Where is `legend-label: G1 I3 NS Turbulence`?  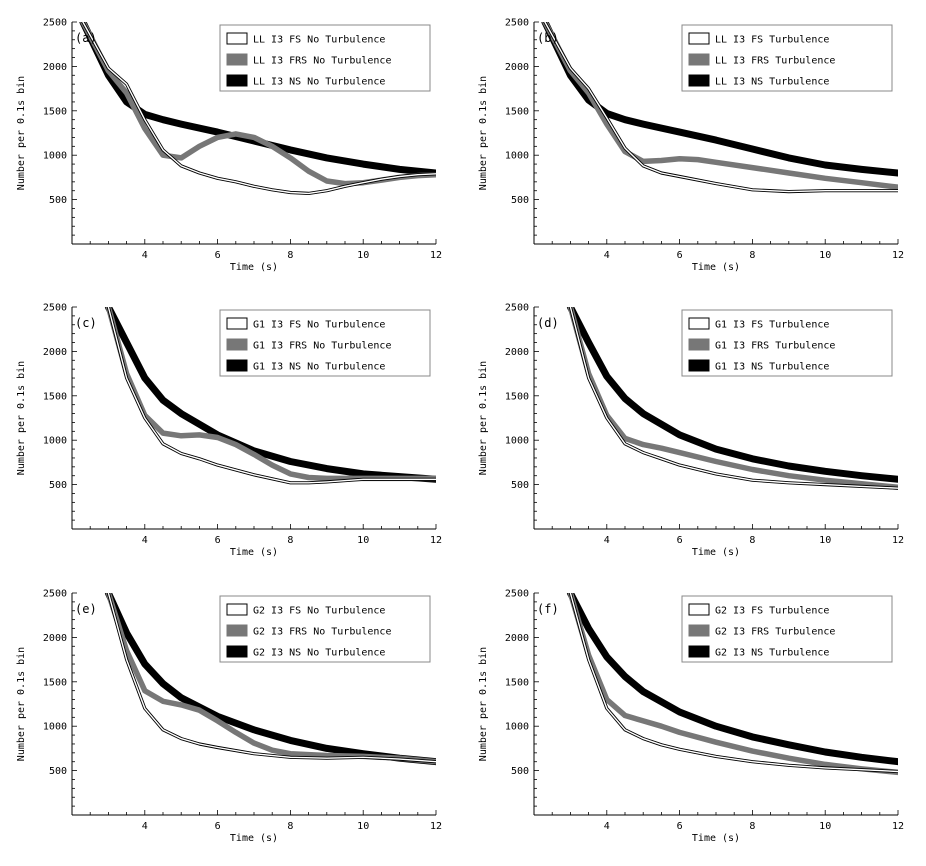 legend-label: G1 I3 NS Turbulence is located at coordinates (772, 367).